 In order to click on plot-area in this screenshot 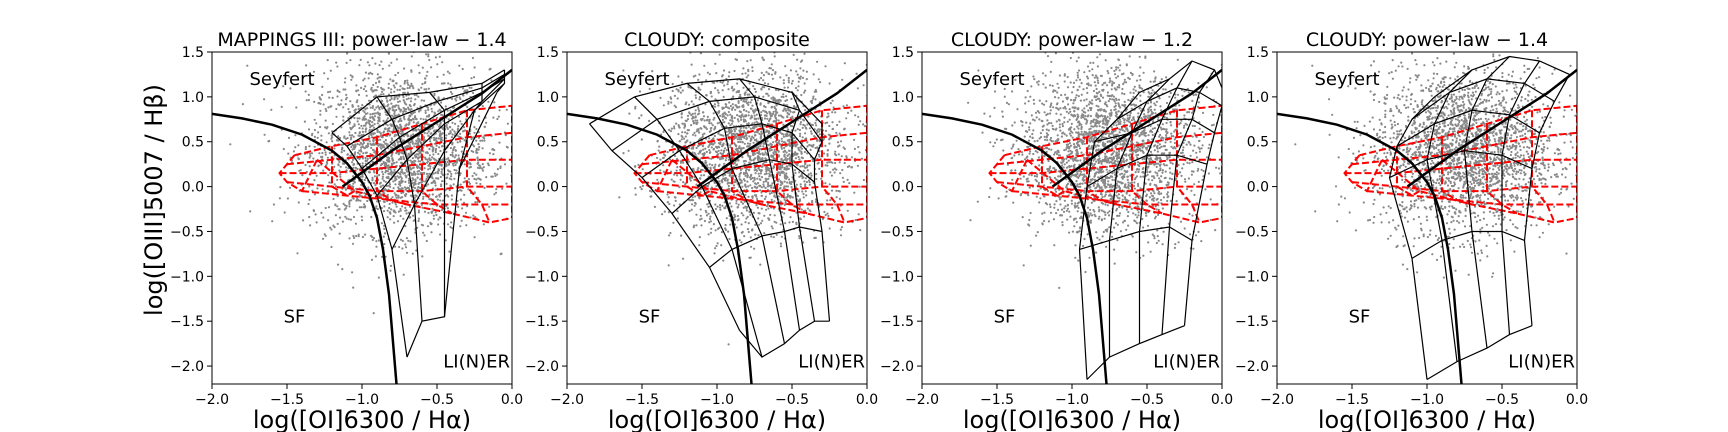, I will do `click(717, 218)`.